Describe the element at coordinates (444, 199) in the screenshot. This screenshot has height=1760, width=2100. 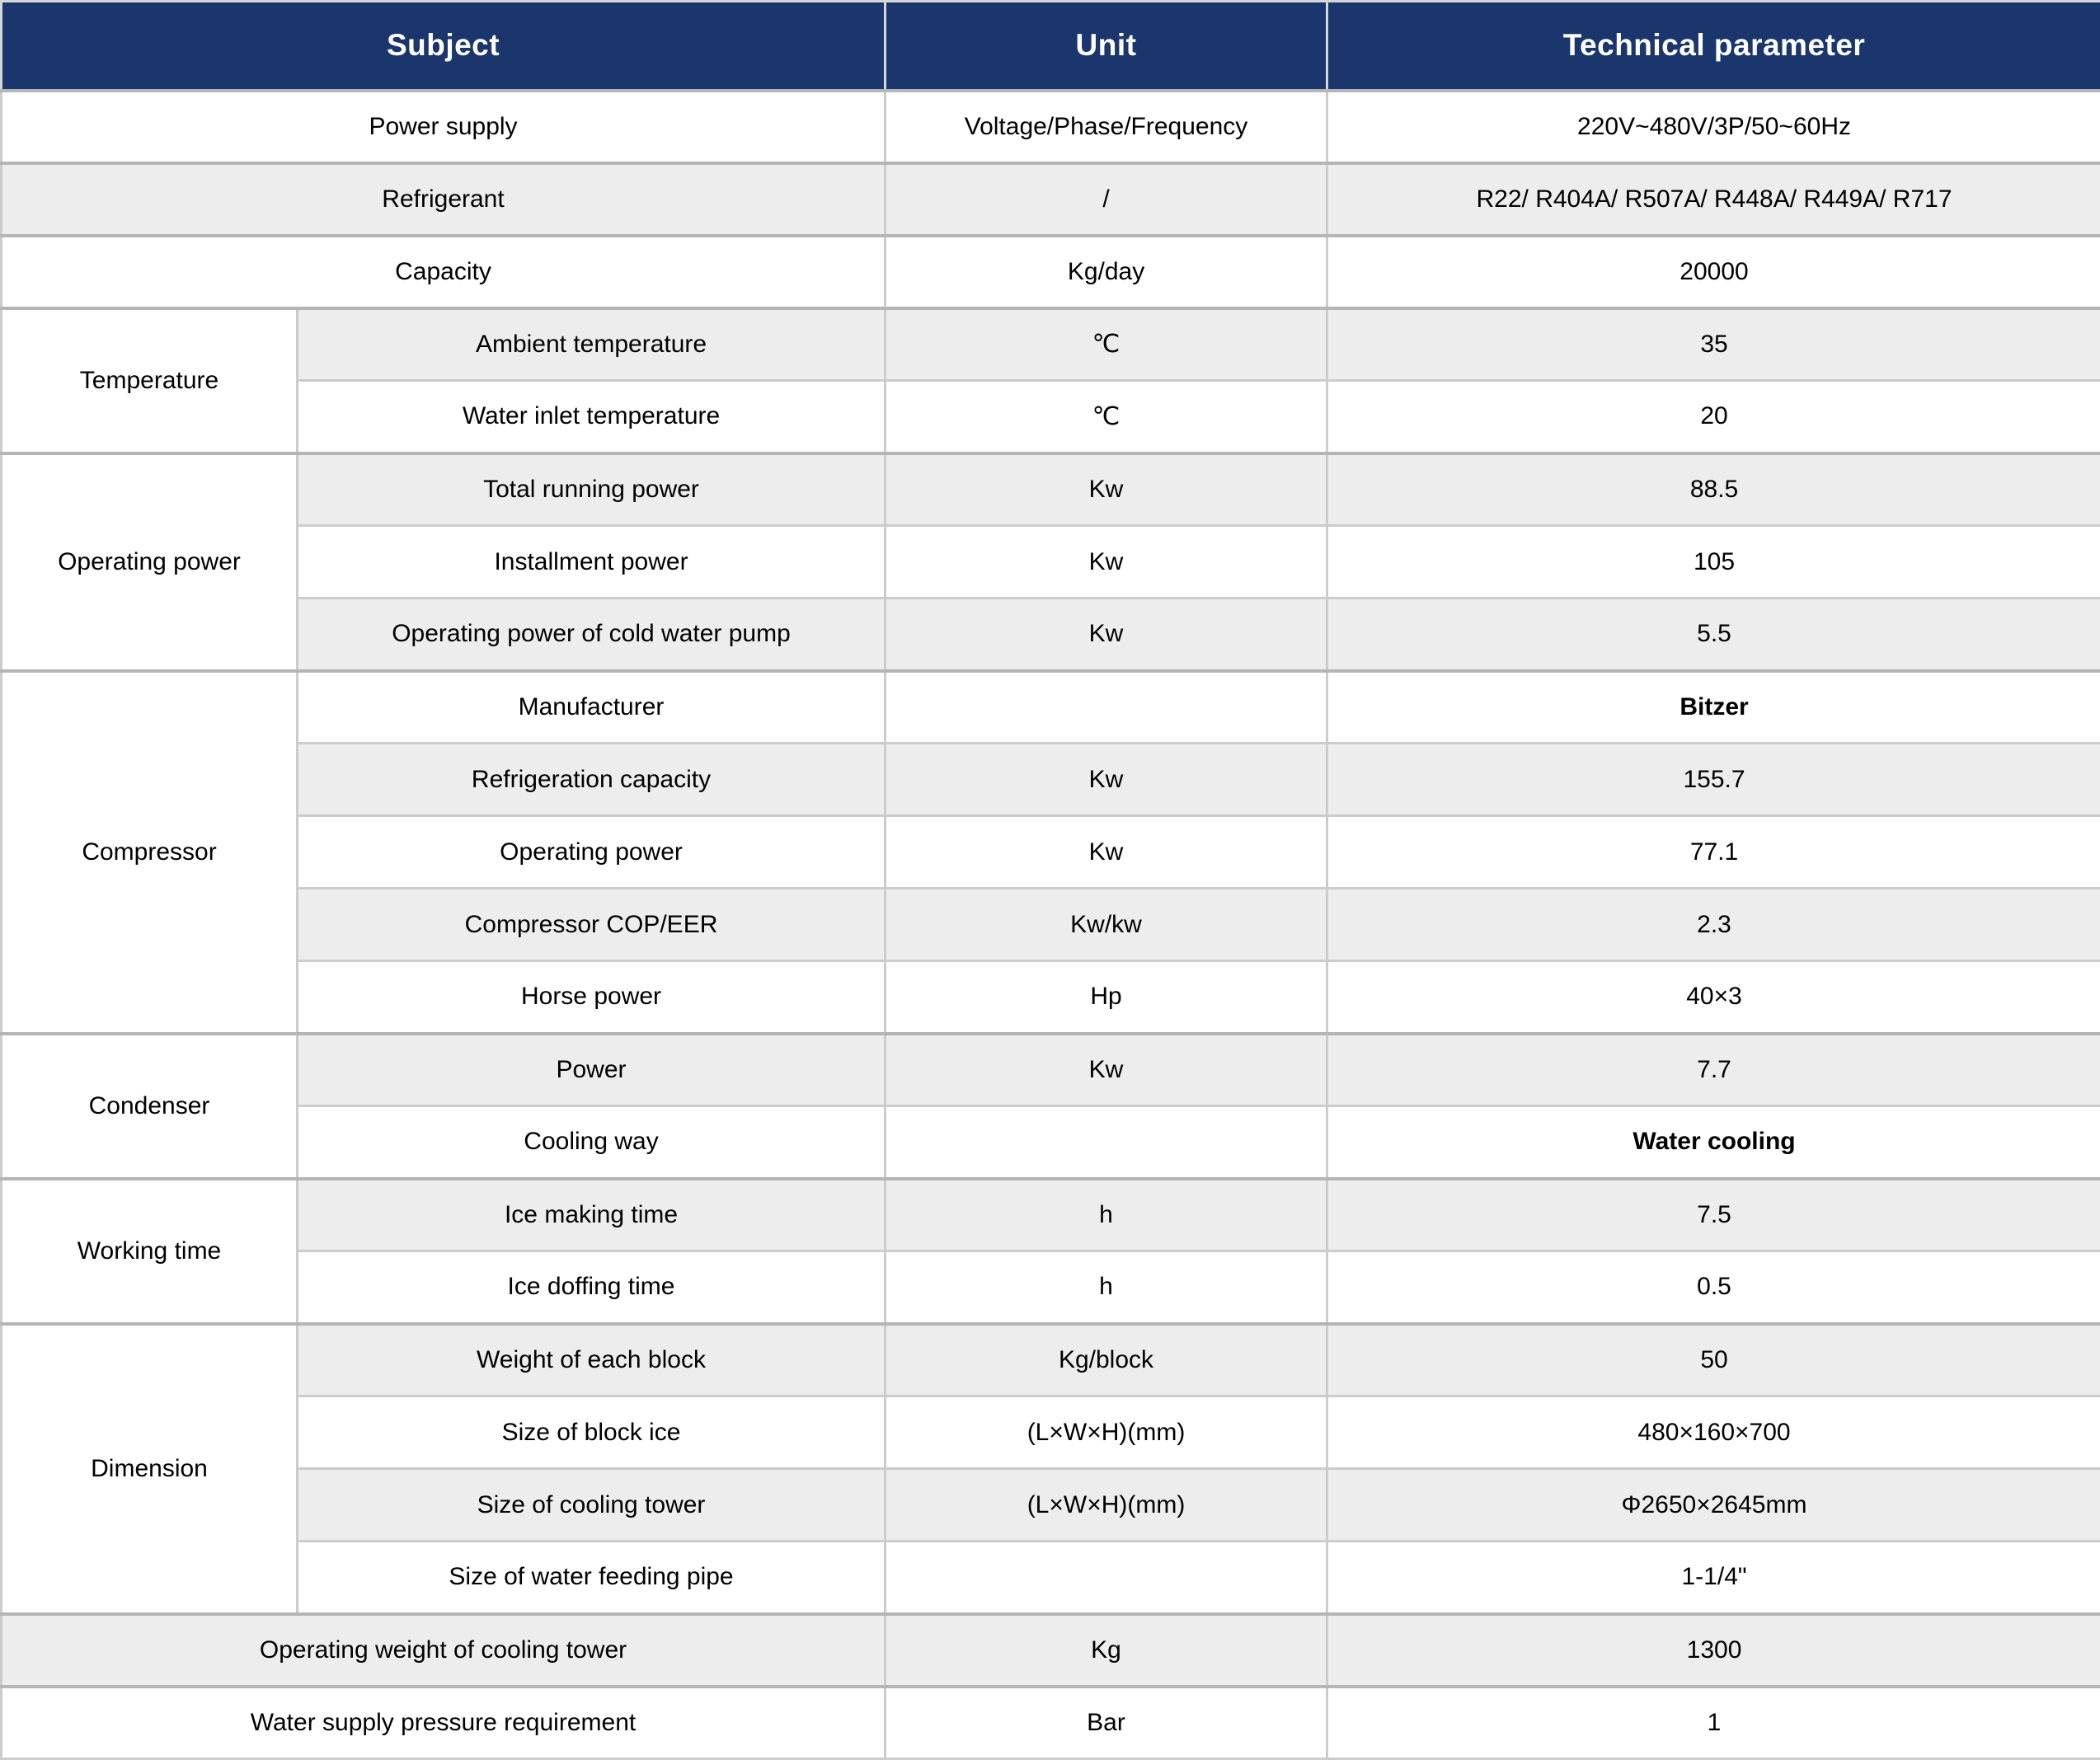
I see `subject-cell: Refrigerant` at that location.